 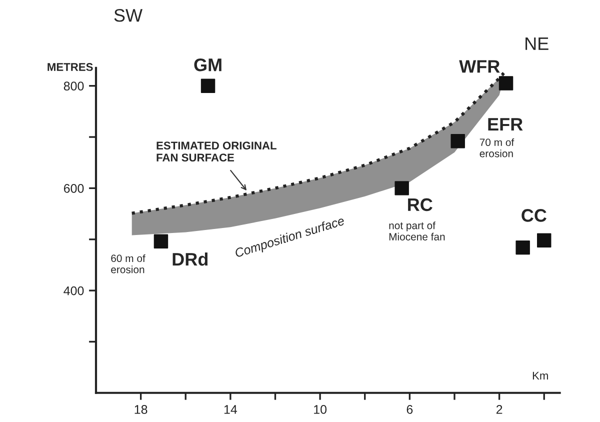 I want to click on x-tick-label: 2, so click(x=499, y=409).